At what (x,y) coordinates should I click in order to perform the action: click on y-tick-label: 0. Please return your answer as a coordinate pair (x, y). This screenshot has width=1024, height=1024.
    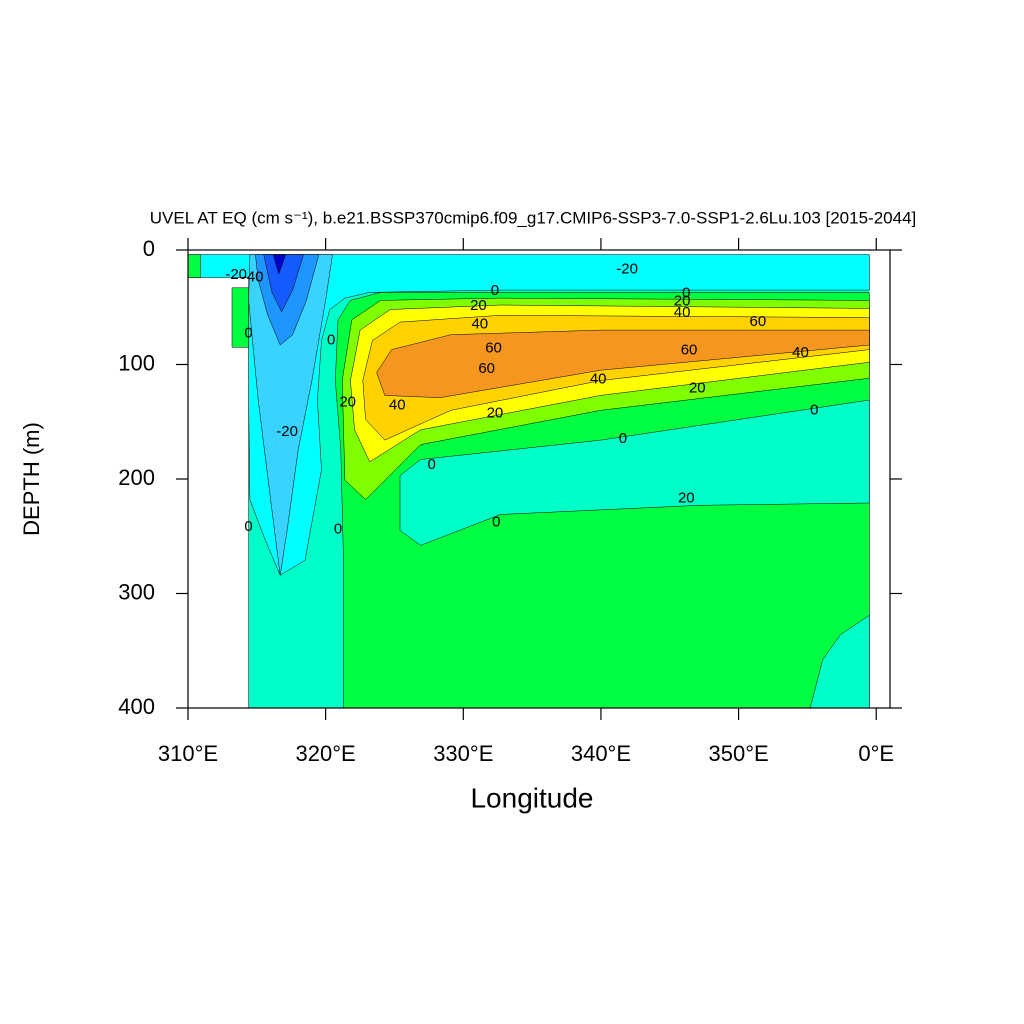
    Looking at the image, I should click on (149, 248).